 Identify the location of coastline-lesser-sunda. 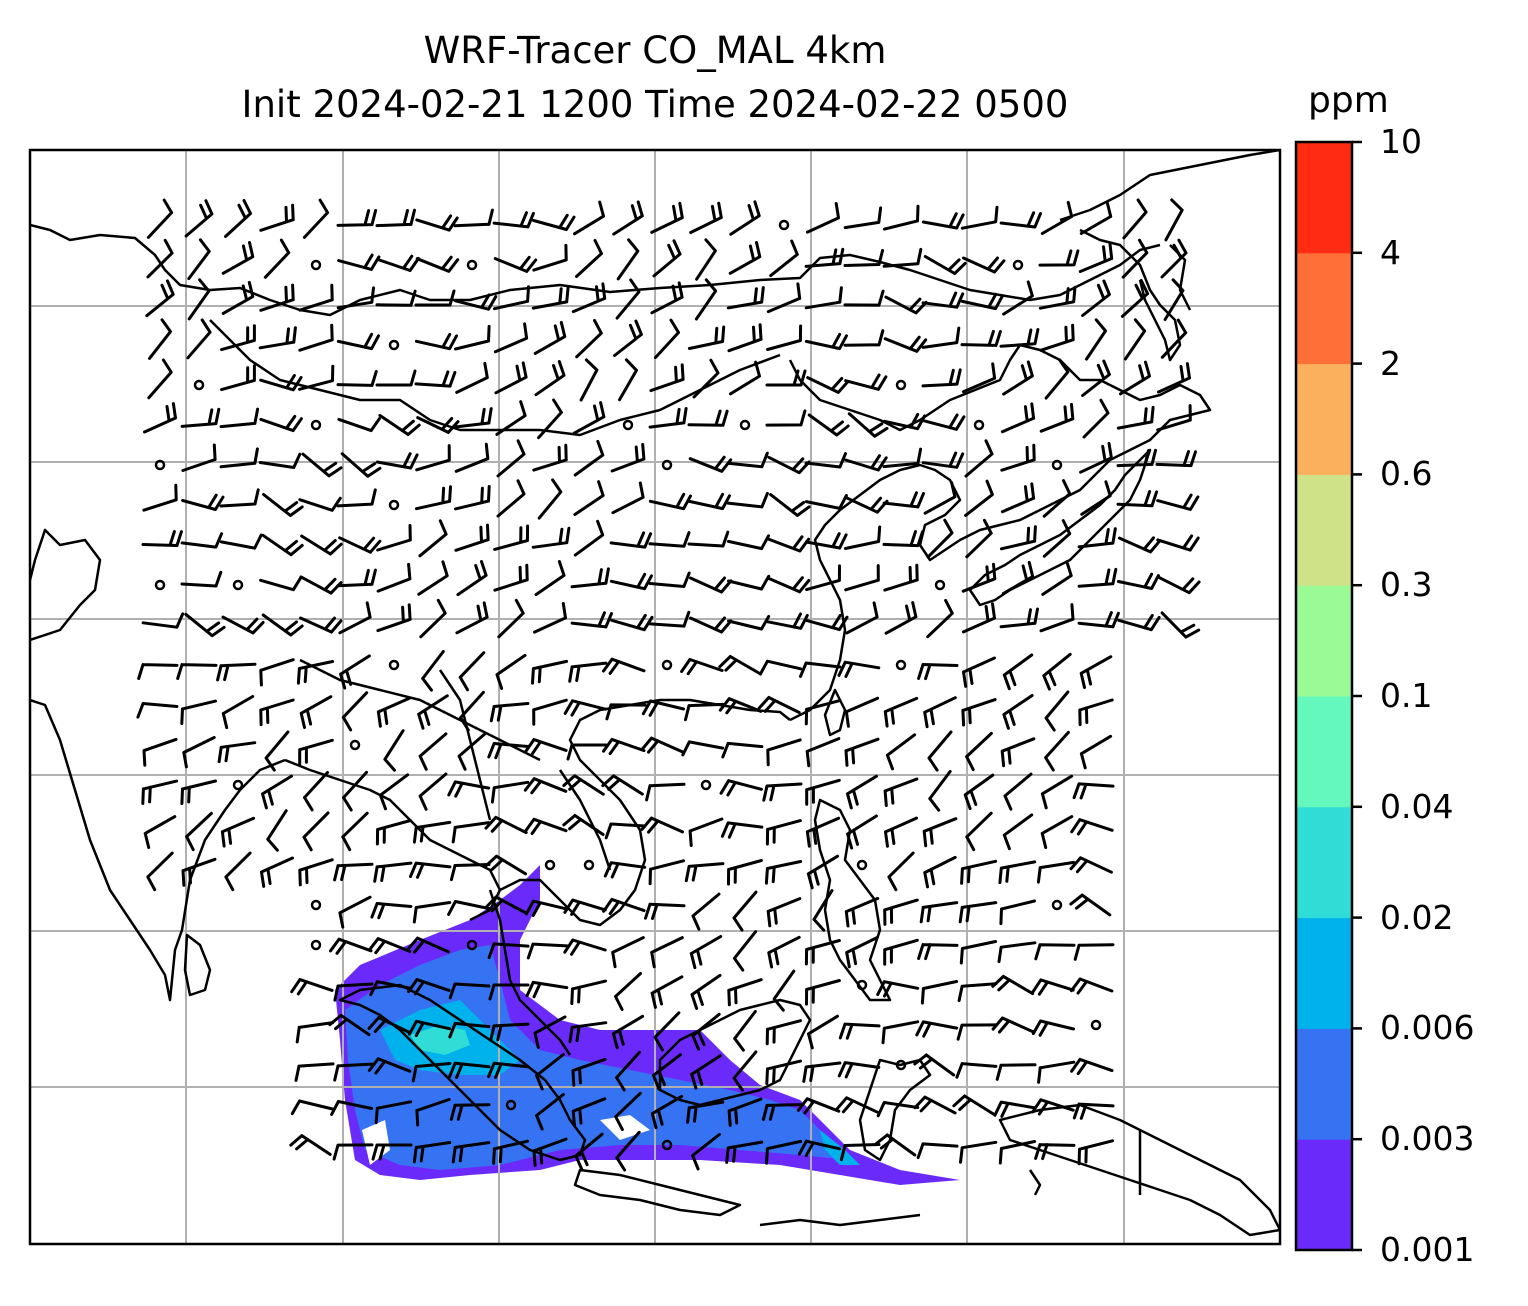
(900, 1198).